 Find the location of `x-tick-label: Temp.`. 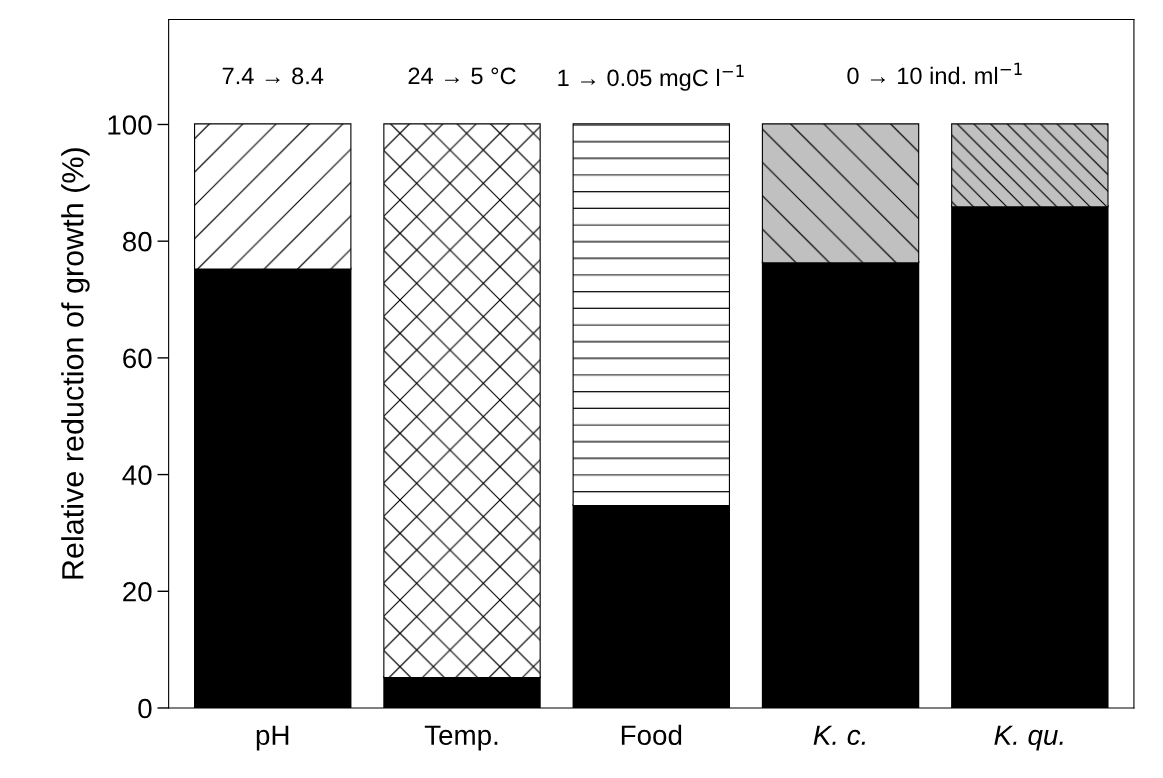

x-tick-label: Temp. is located at coordinates (461, 738).